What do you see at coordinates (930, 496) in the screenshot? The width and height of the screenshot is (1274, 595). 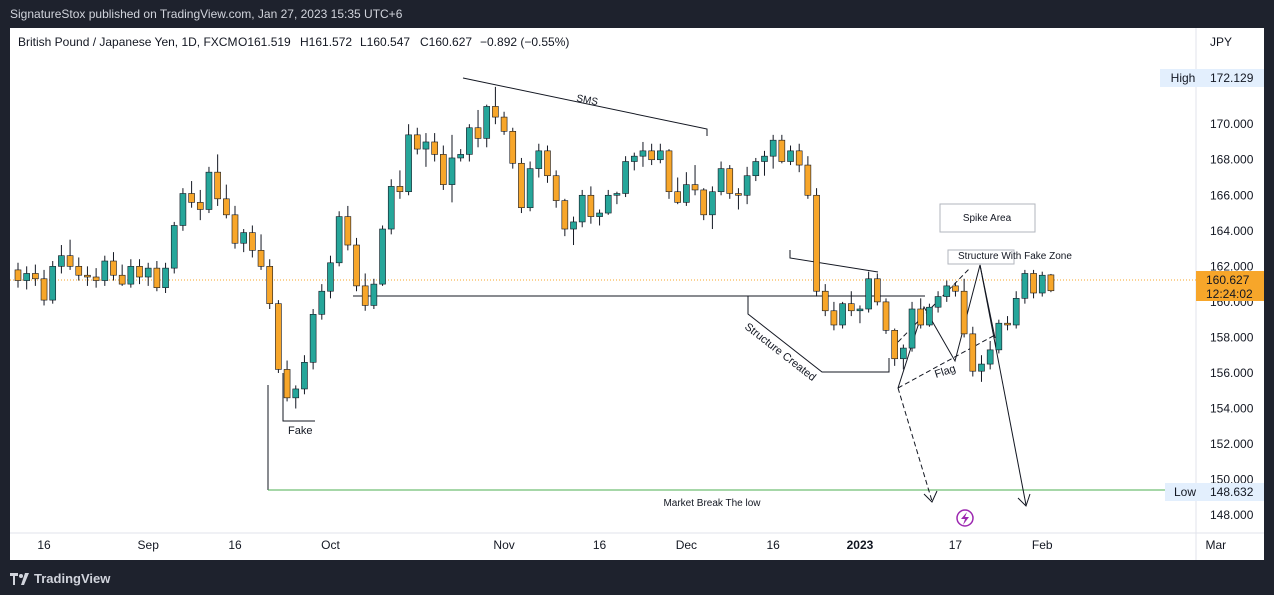 I see `projection-dashed-arrowhead` at bounding box center [930, 496].